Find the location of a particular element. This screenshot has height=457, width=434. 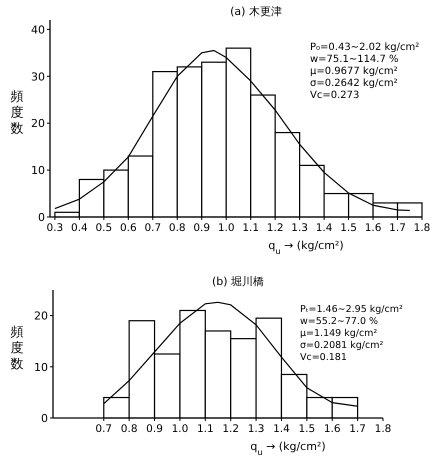

annotation: Vc=0.181 is located at coordinates (323, 357).